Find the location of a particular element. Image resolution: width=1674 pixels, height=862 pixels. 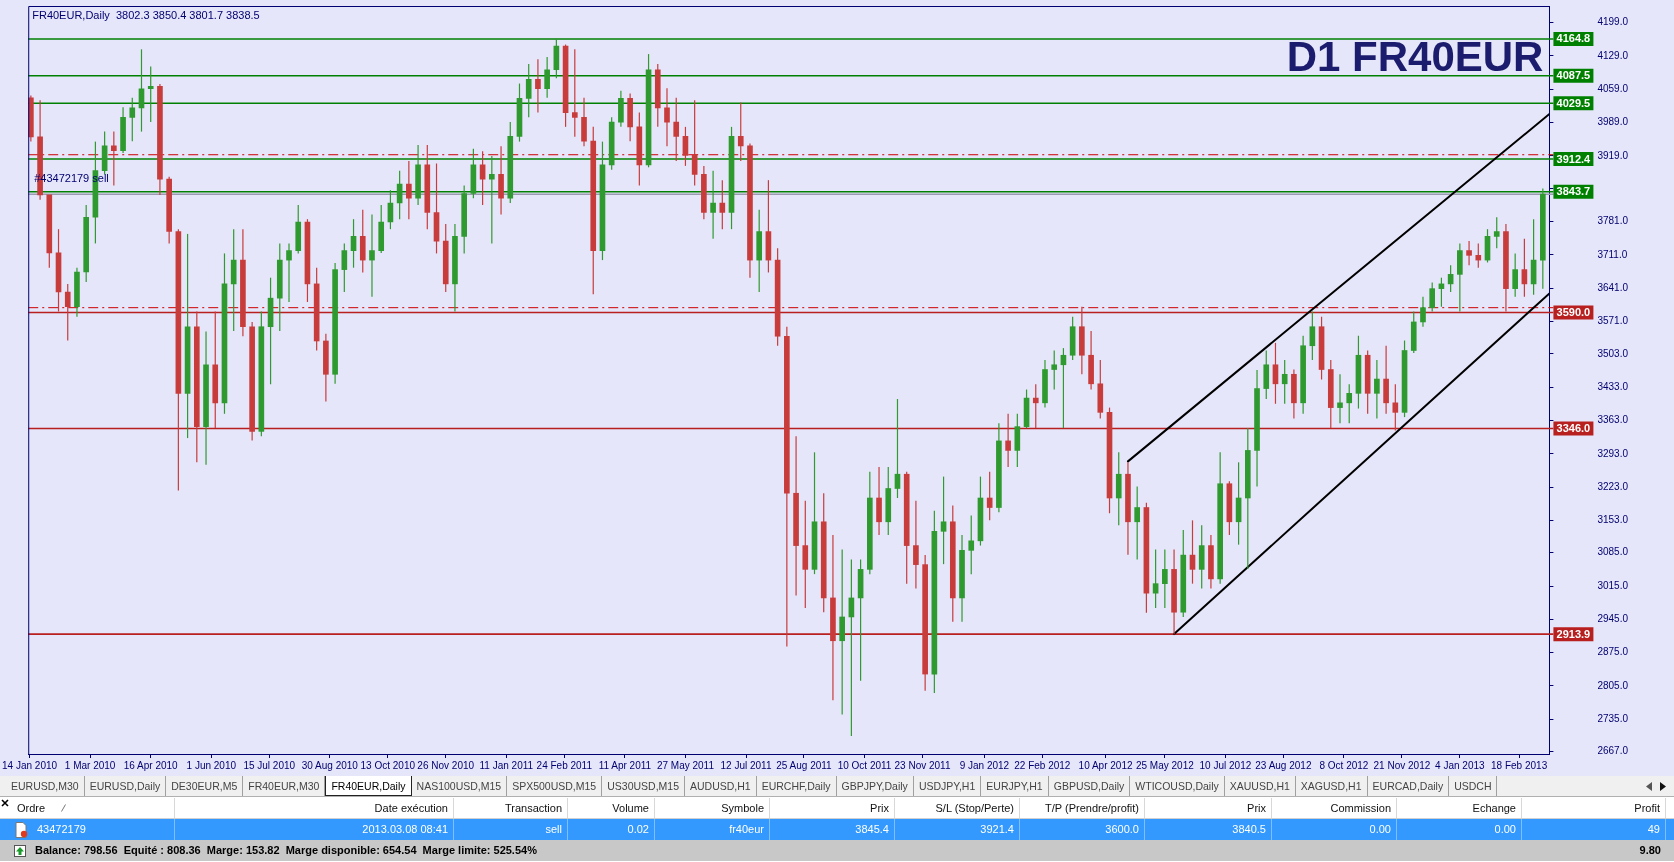

x-tick-label: 10 Apr 2012 is located at coordinates (1105, 765).